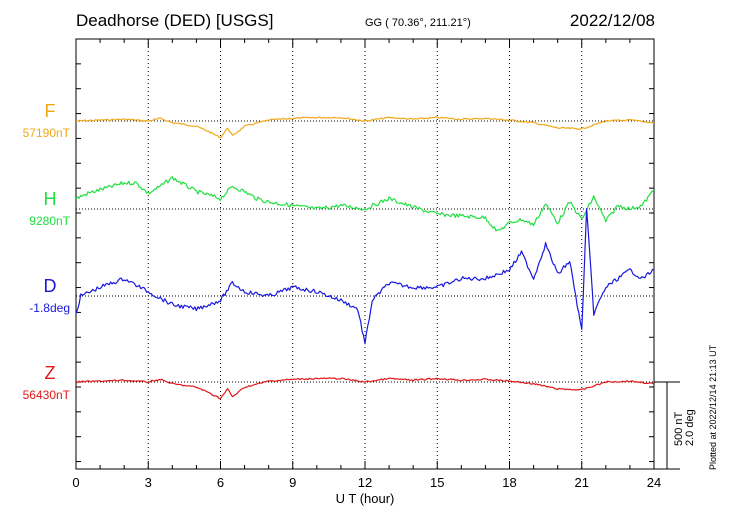  Describe the element at coordinates (365, 388) in the screenshot. I see `series-Z-line` at that location.